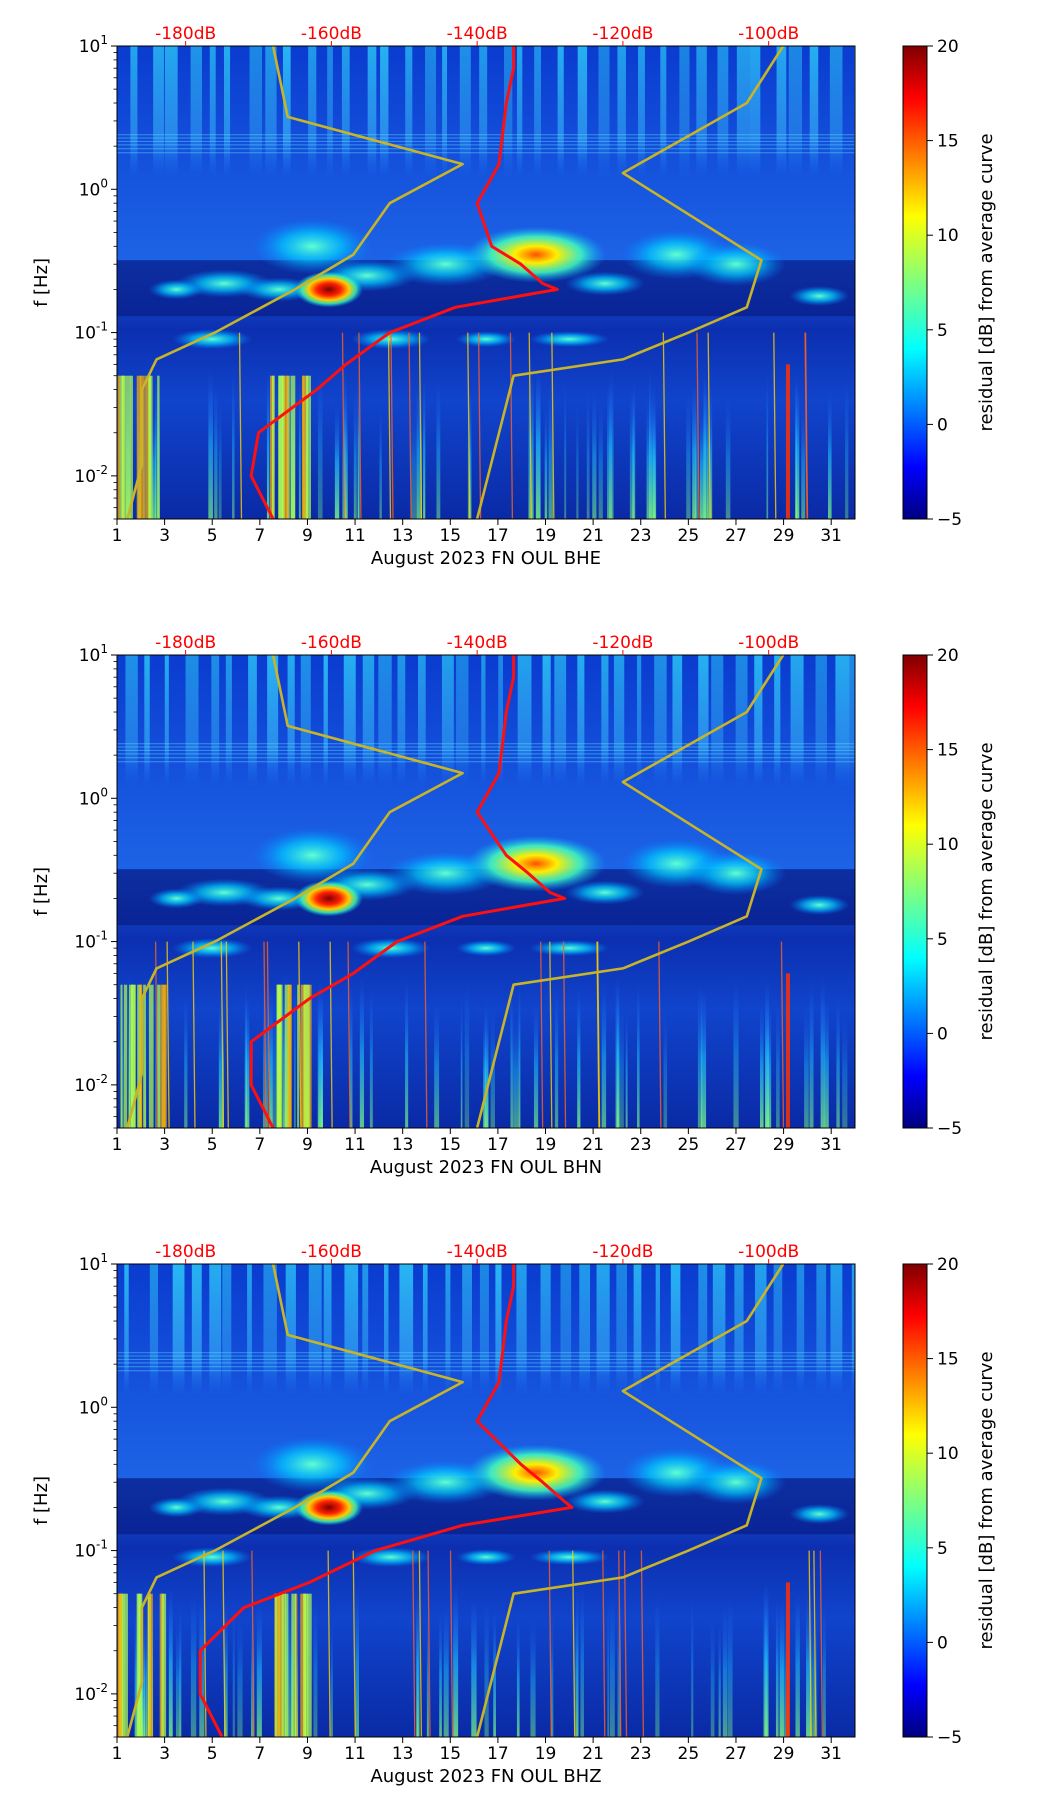 The height and width of the screenshot is (1810, 1052). I want to click on colorbar-tick-label: 20, so click(948, 47).